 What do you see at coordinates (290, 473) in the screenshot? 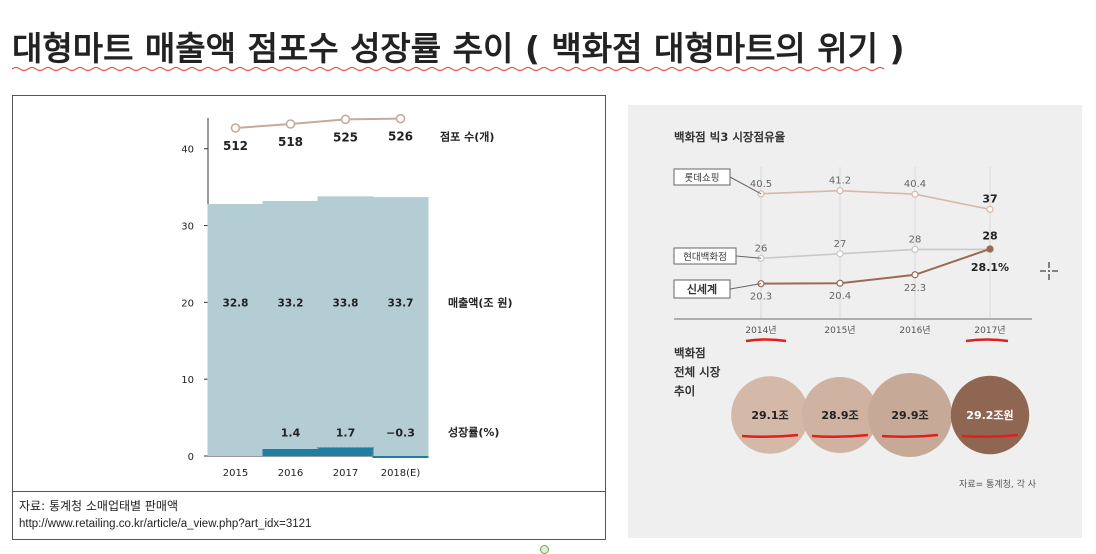
I see `x-tick-label: 2016` at bounding box center [290, 473].